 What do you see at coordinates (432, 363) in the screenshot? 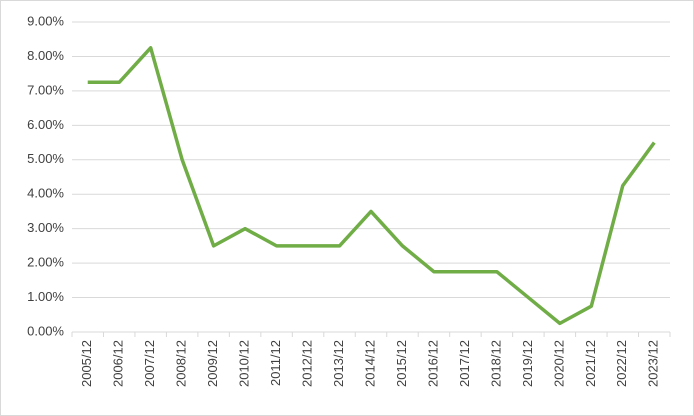
I see `x-tick-label: 2016/12` at bounding box center [432, 363].